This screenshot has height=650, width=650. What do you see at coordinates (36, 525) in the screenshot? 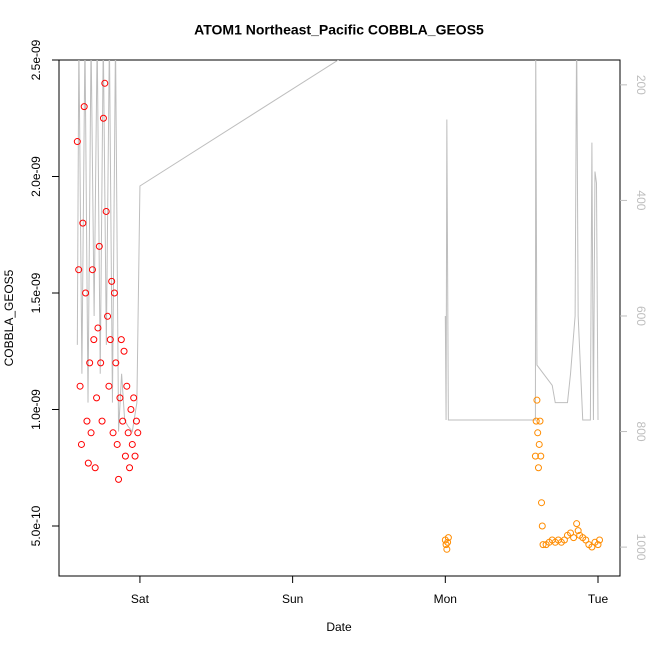
I see `y-tick-label: 5.0e-10` at bounding box center [36, 525].